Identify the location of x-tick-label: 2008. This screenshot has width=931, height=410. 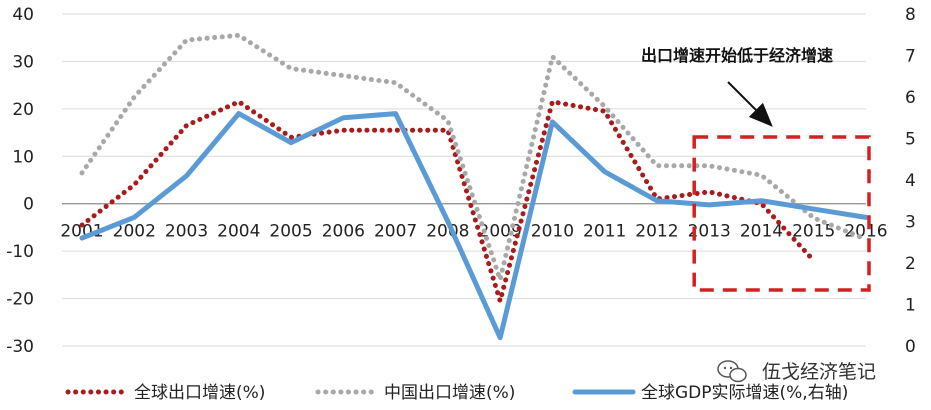
(447, 232).